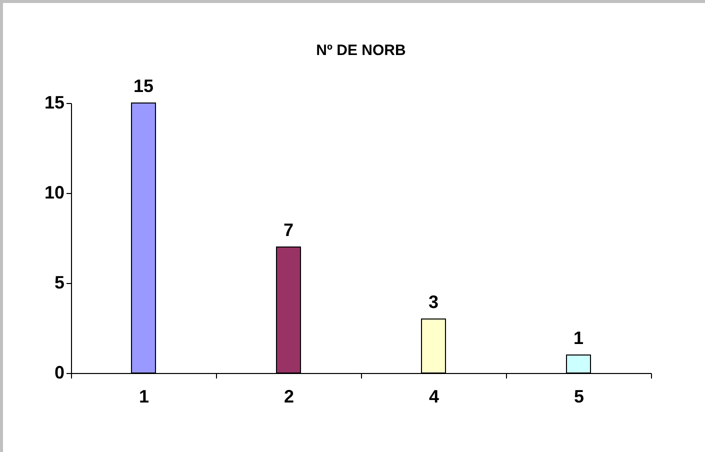 This screenshot has height=452, width=705. What do you see at coordinates (59, 372) in the screenshot?
I see `y-tick-label: 0` at bounding box center [59, 372].